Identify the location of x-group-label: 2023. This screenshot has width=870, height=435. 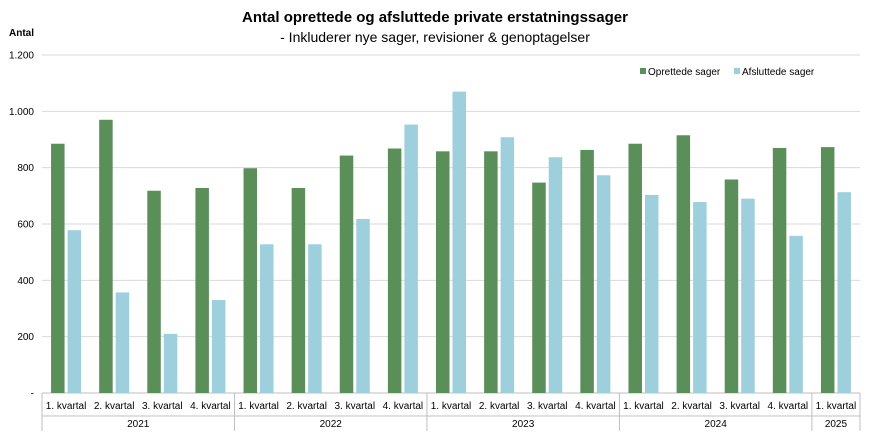
(523, 424).